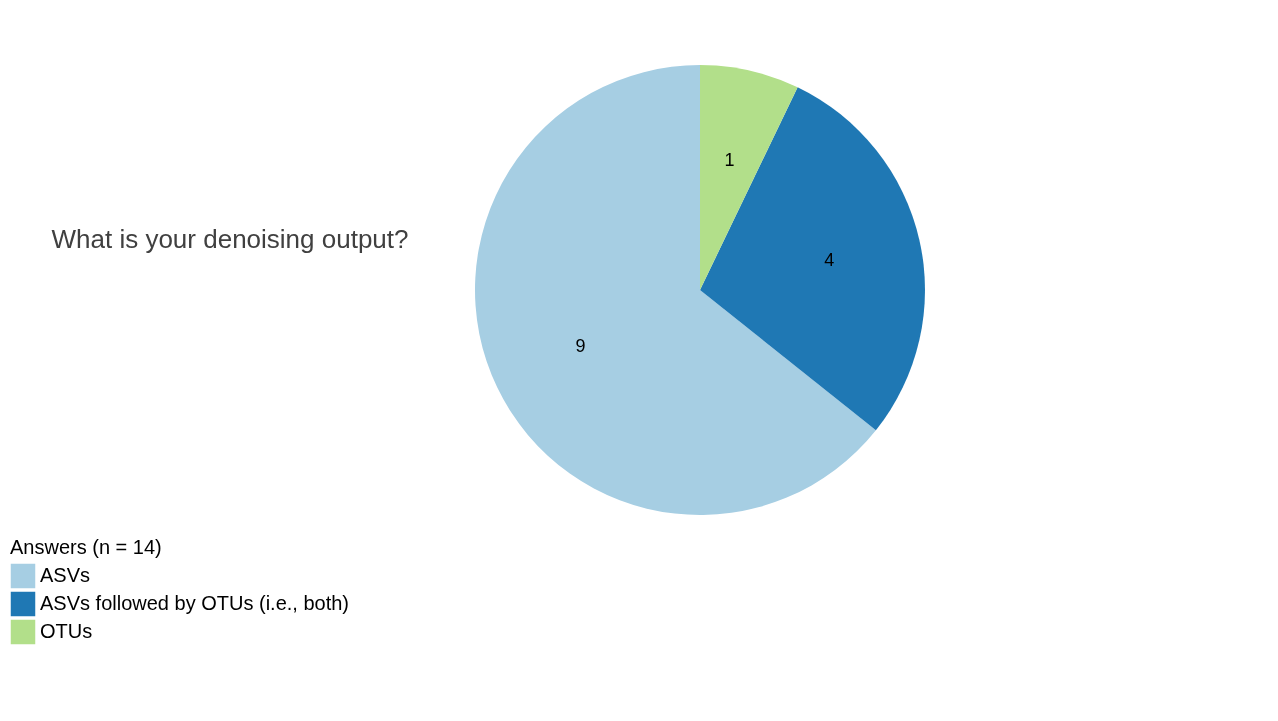  I want to click on legend-label: ASVs, so click(65, 575).